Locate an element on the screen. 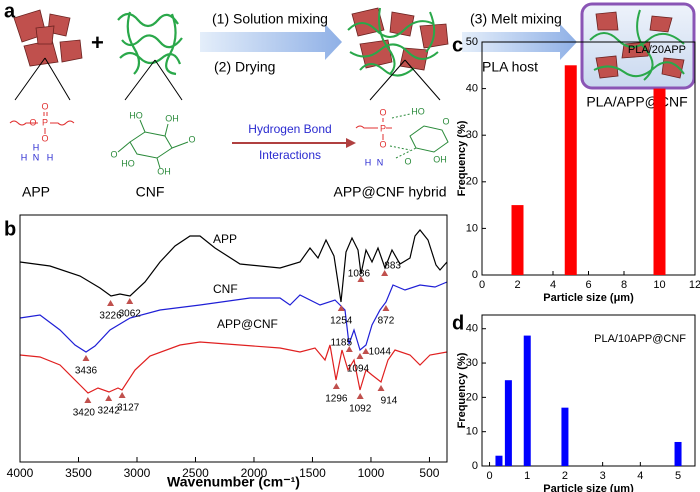 The height and width of the screenshot is (492, 700). composite-particles is located at coordinates (640, 45).